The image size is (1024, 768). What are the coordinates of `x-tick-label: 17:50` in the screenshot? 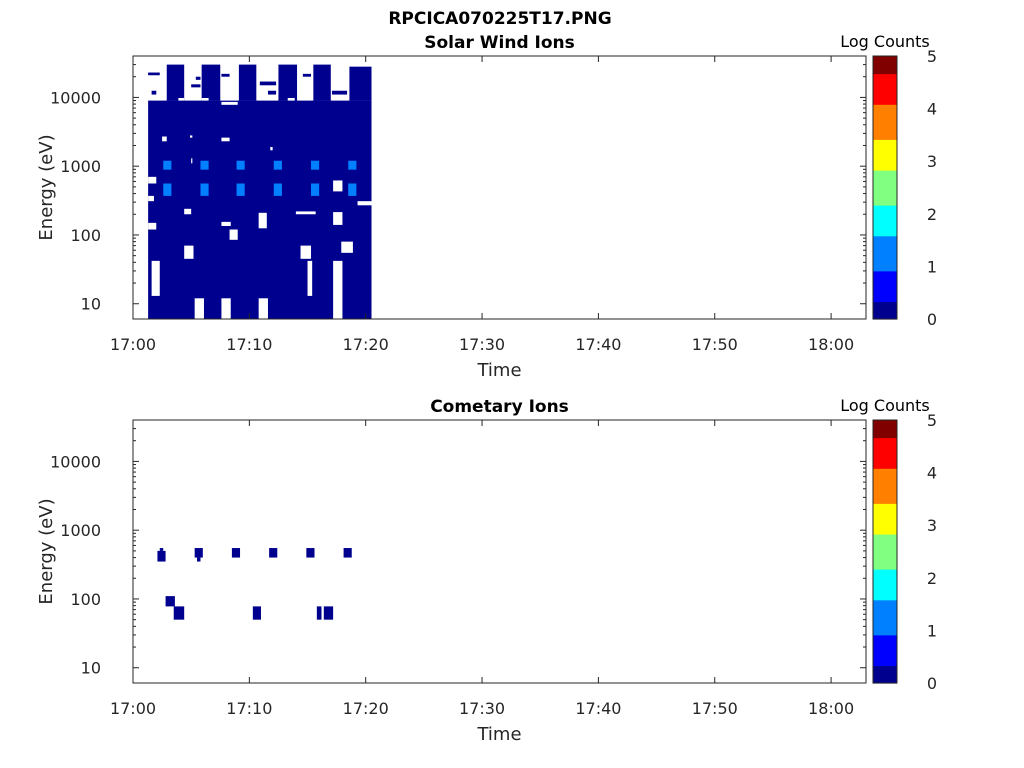 It's located at (715, 344).